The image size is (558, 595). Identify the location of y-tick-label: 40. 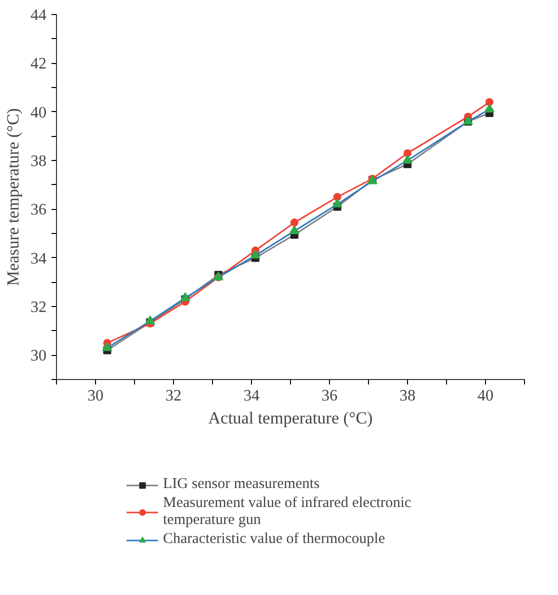
(38, 113).